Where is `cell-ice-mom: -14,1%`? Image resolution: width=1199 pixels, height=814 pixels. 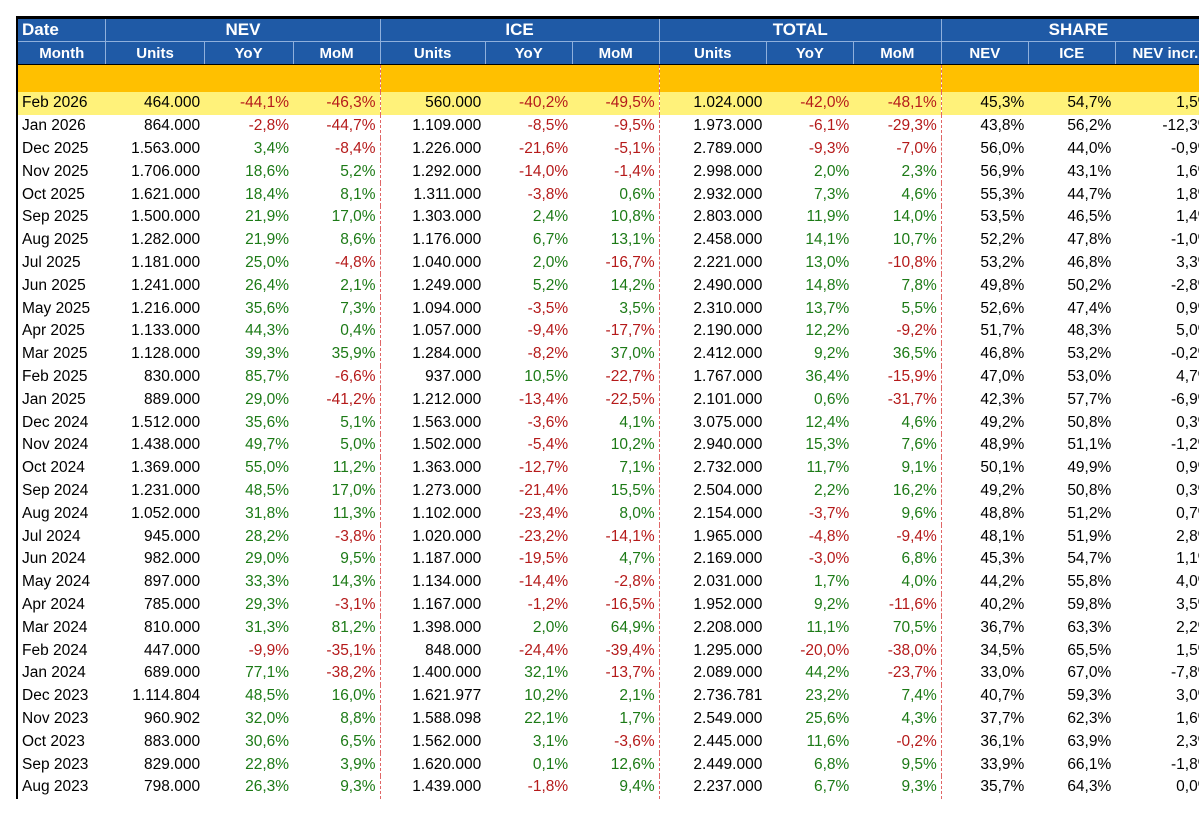
cell-ice-mom: -14,1% is located at coordinates (616, 536).